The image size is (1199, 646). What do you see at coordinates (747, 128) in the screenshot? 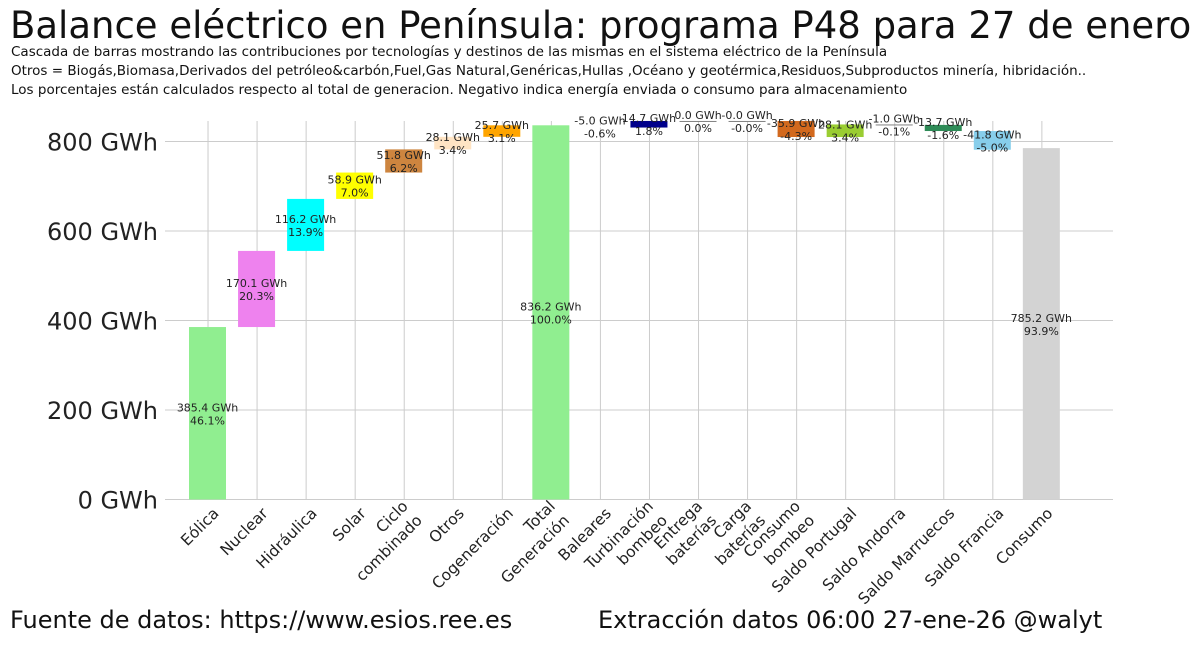
I see `bar-percent-label: -0.0%` at bounding box center [747, 128].